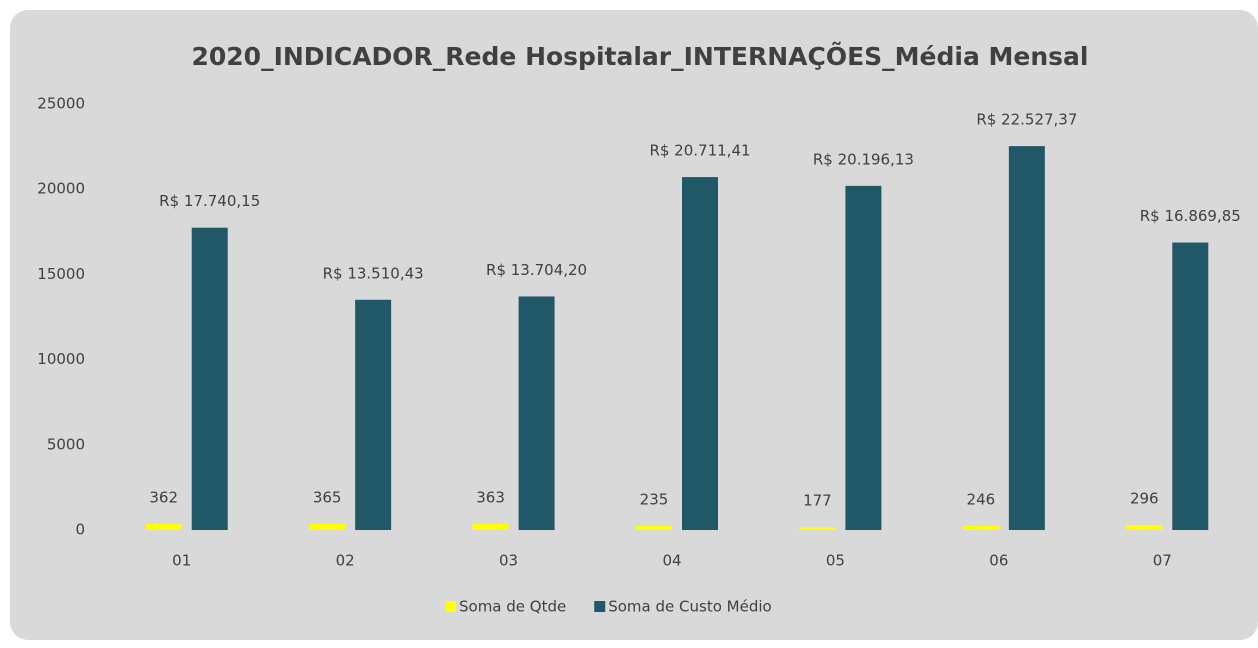 This screenshot has width=1258, height=648. I want to click on data-label: R$ 13.704,20, so click(536, 270).